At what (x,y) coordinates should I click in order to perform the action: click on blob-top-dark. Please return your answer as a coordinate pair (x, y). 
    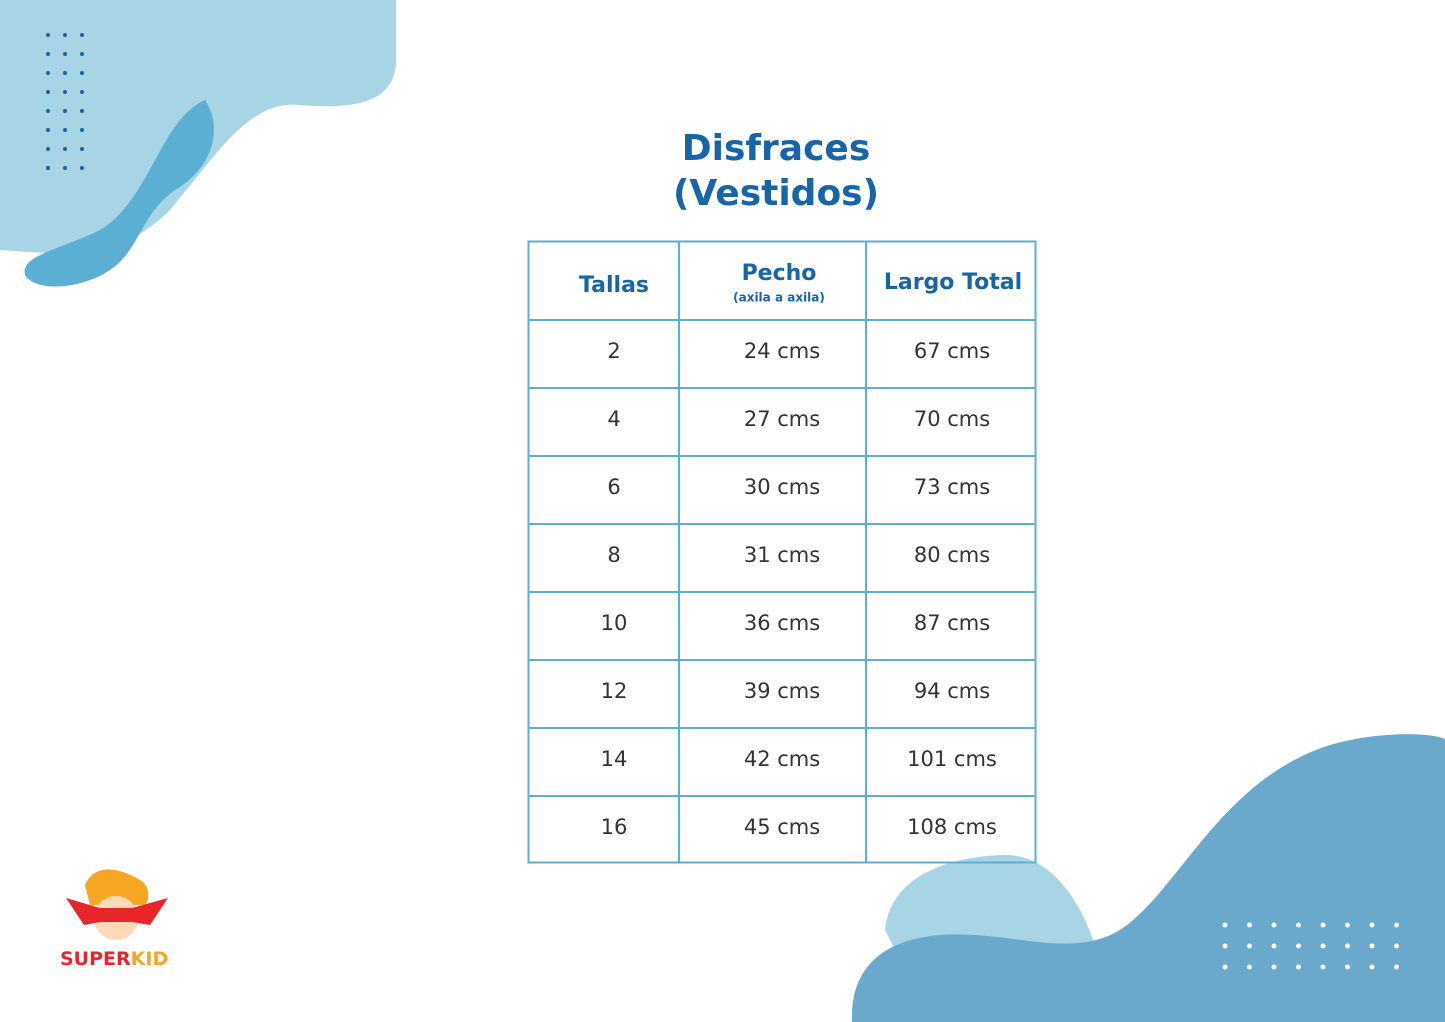
    Looking at the image, I should click on (119, 193).